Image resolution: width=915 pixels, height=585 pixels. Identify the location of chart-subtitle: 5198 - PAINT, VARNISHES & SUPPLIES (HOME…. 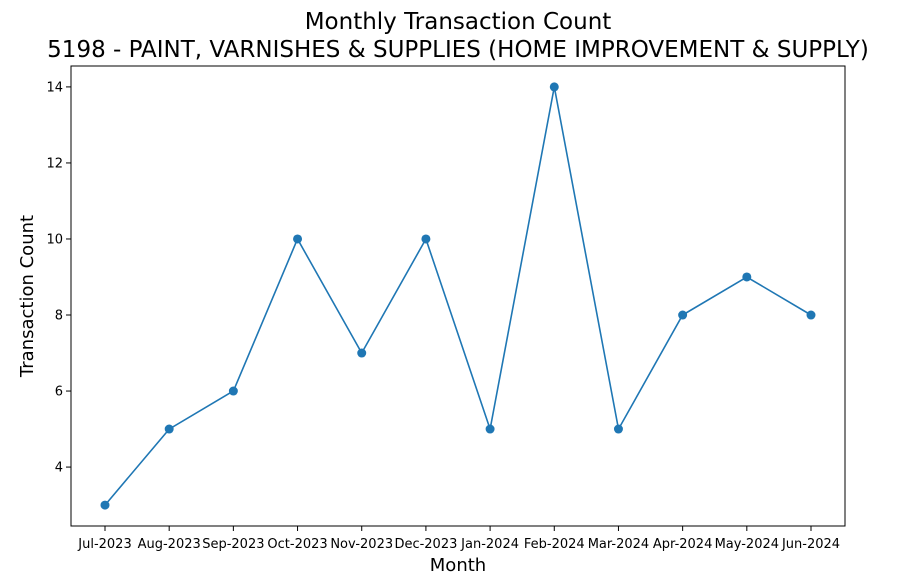
(458, 50).